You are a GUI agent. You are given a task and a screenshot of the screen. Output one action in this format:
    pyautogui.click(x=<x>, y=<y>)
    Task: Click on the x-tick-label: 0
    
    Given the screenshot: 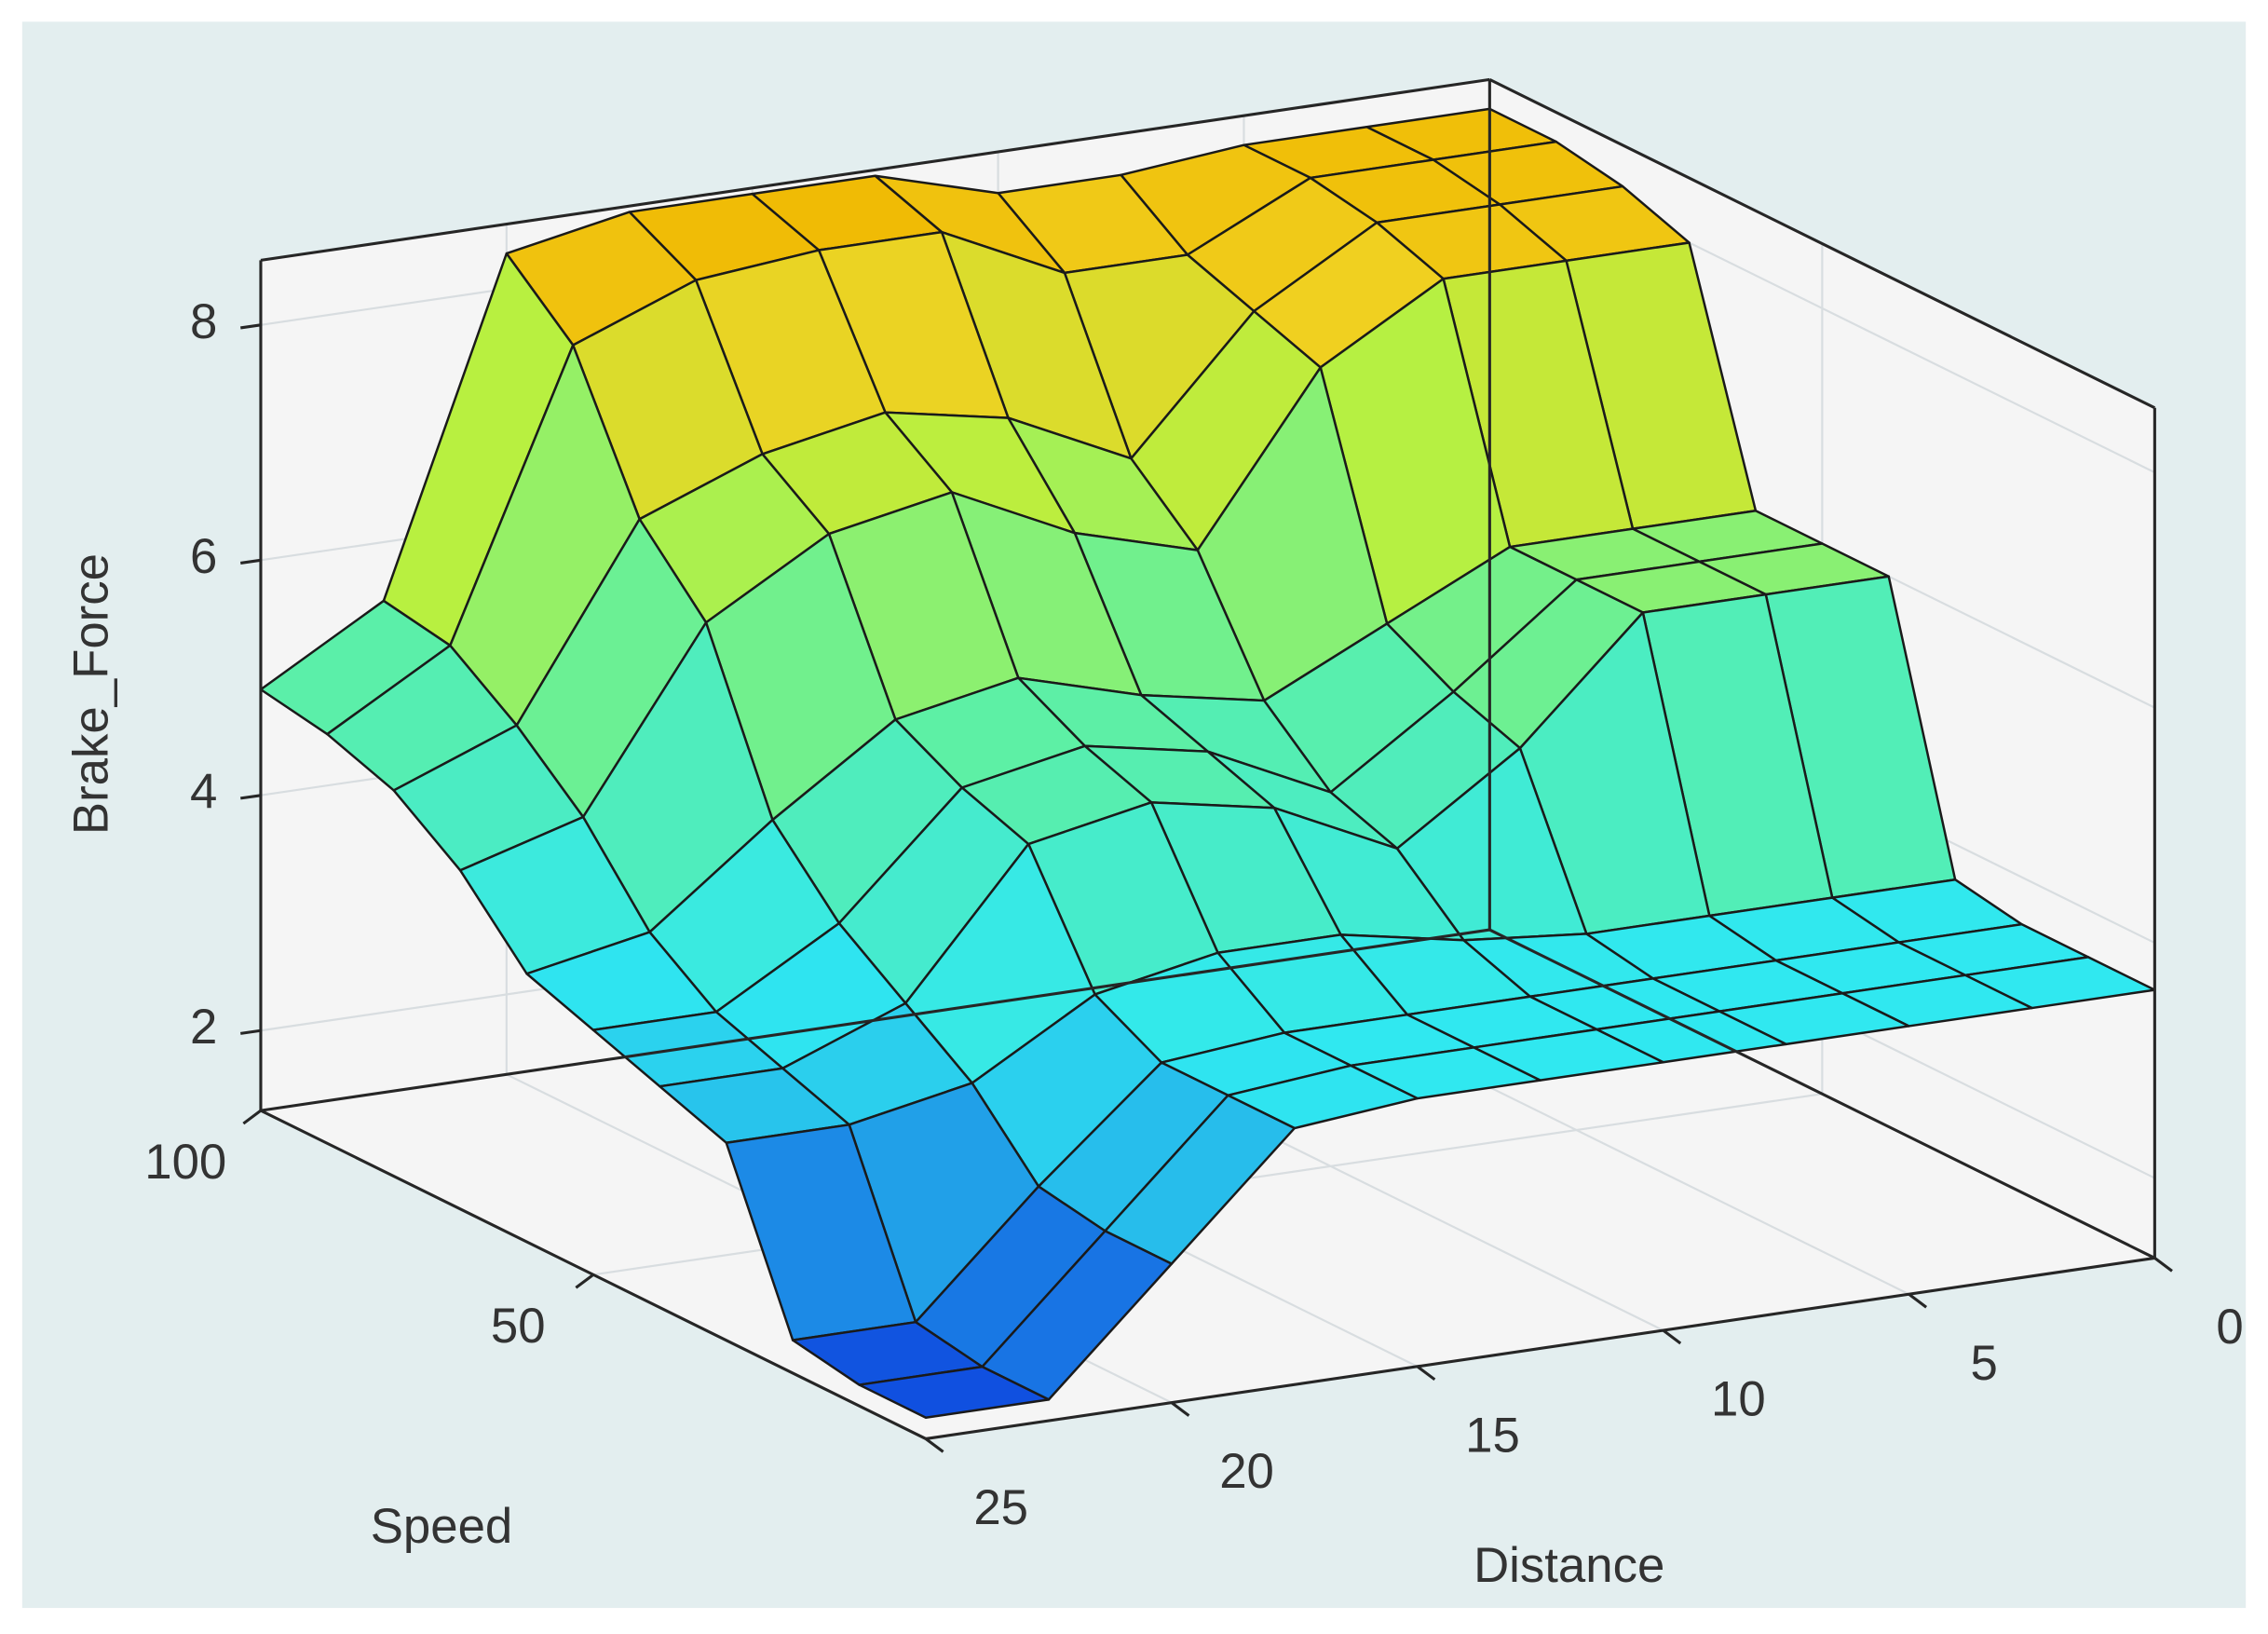 What is the action you would take?
    pyautogui.click(x=2229, y=1328)
    